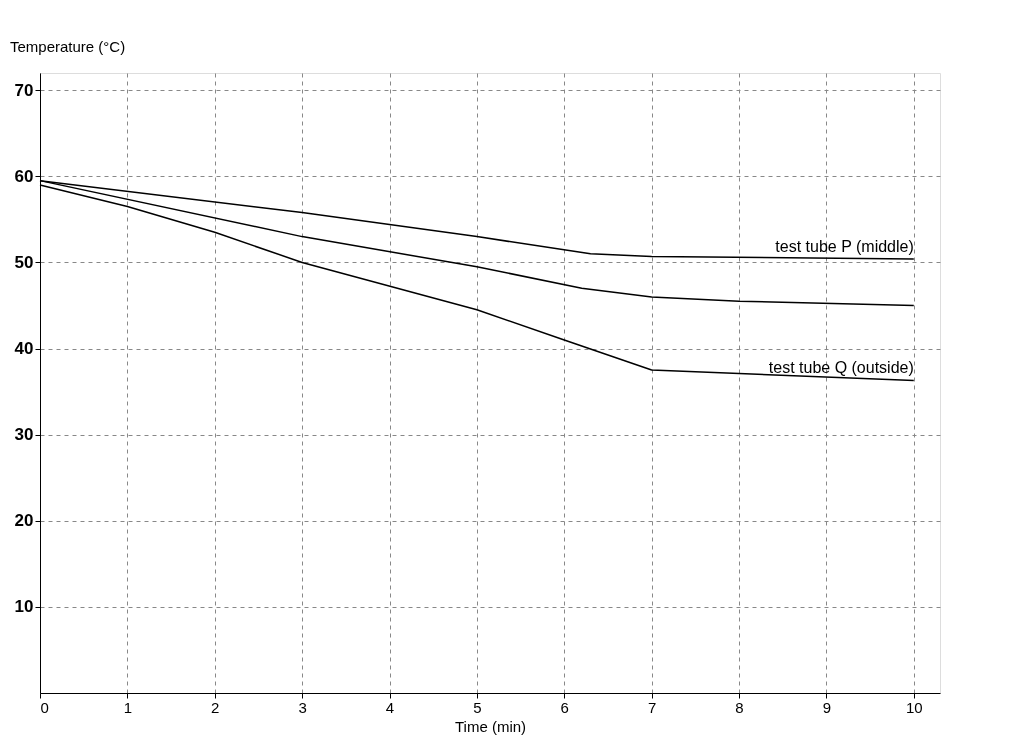 This screenshot has height=756, width=1025. Describe the element at coordinates (68, 46) in the screenshot. I see `y-axis-title: Temperature (°C)` at that location.